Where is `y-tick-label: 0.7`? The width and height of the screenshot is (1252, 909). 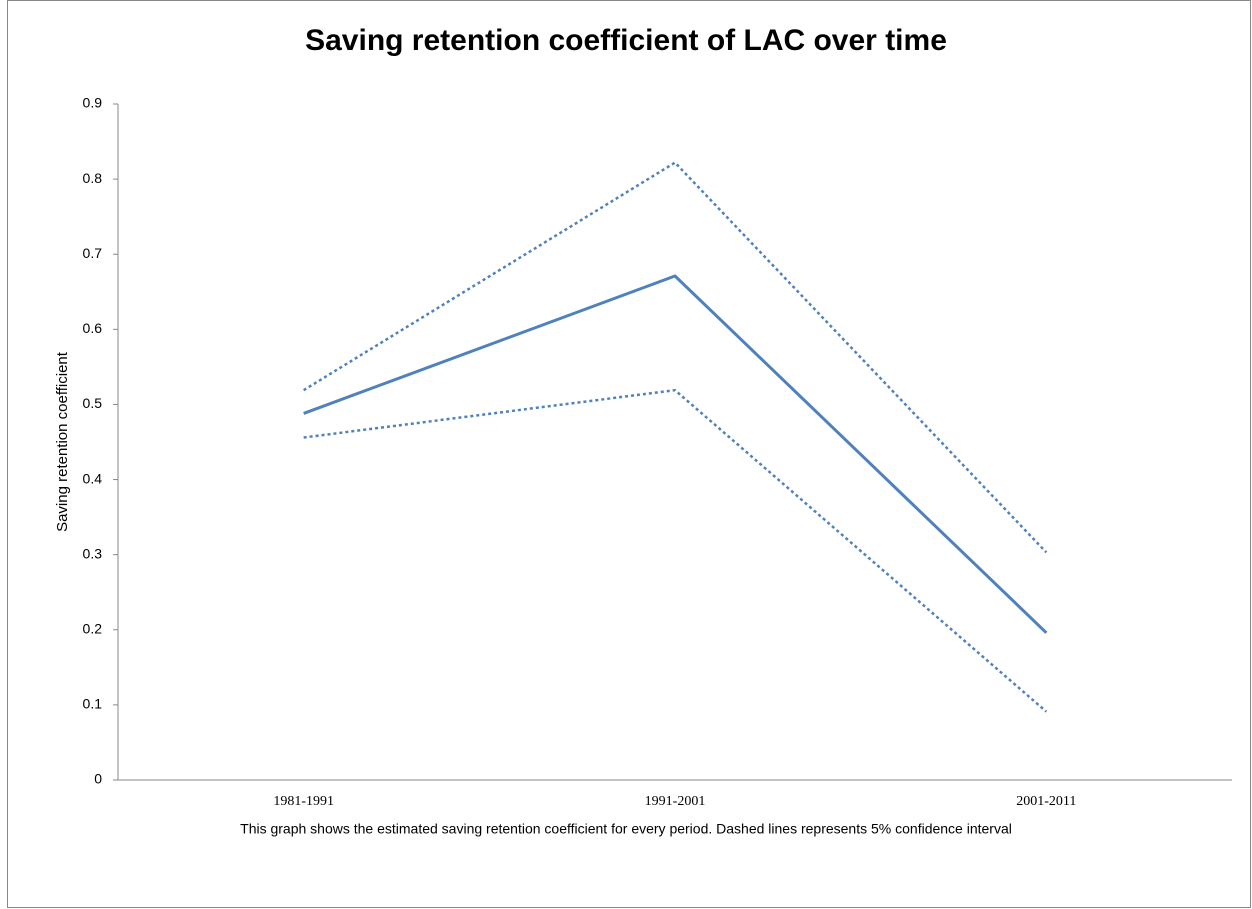
y-tick-label: 0.7 is located at coordinates (93, 253).